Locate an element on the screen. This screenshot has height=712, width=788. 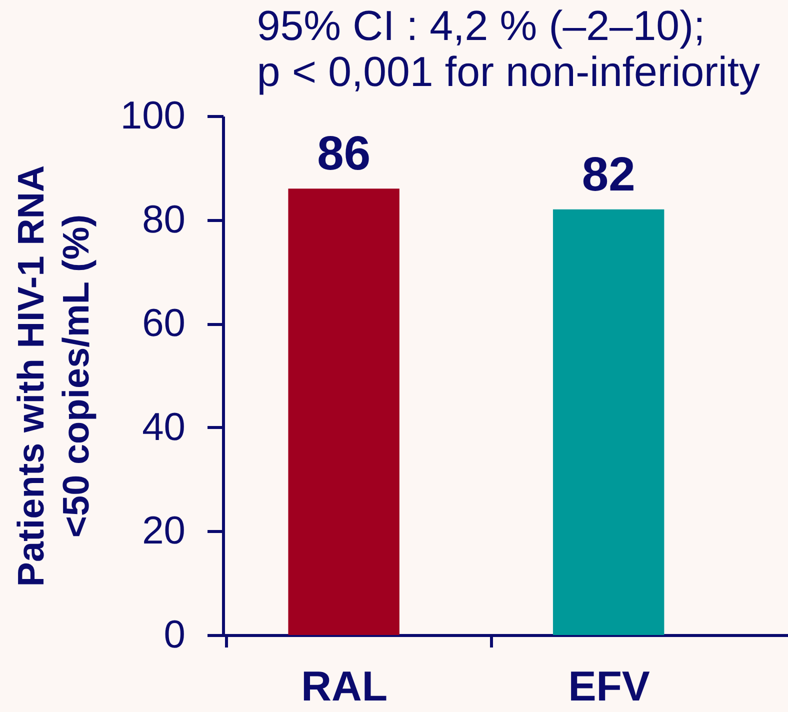
x-tick-label: EFV is located at coordinates (609, 686).